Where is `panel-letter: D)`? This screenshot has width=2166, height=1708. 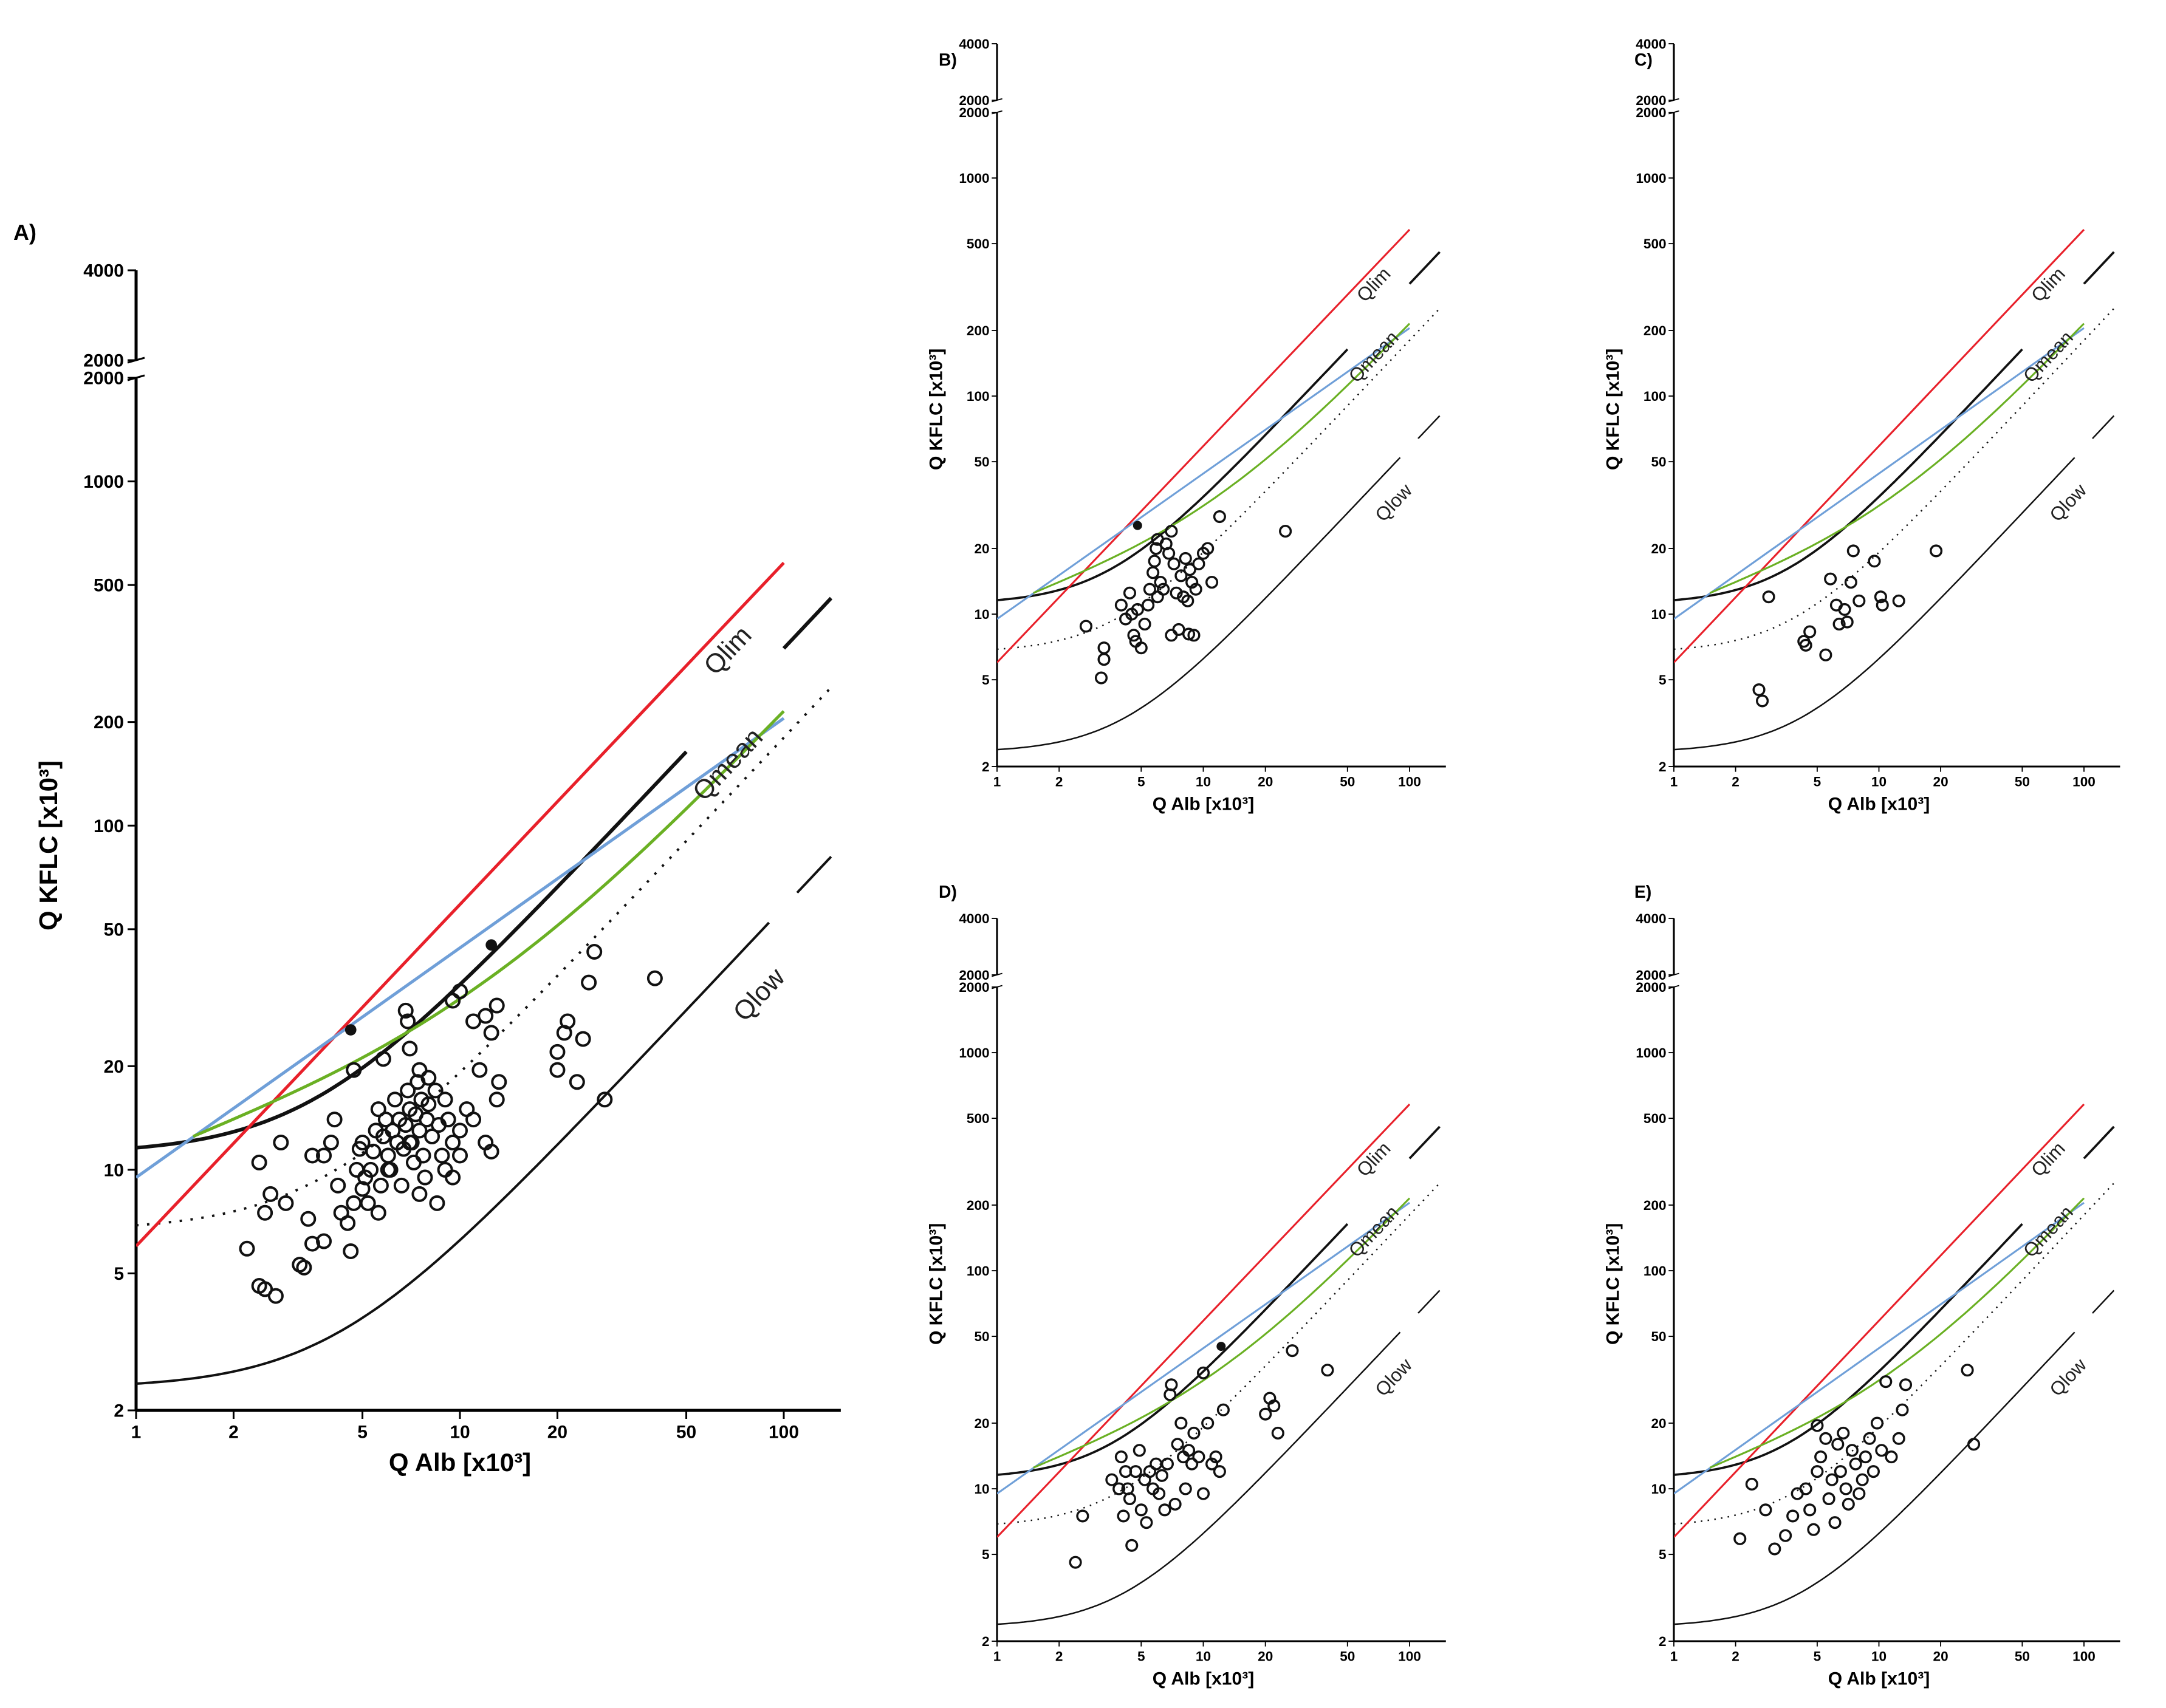 panel-letter: D) is located at coordinates (948, 892).